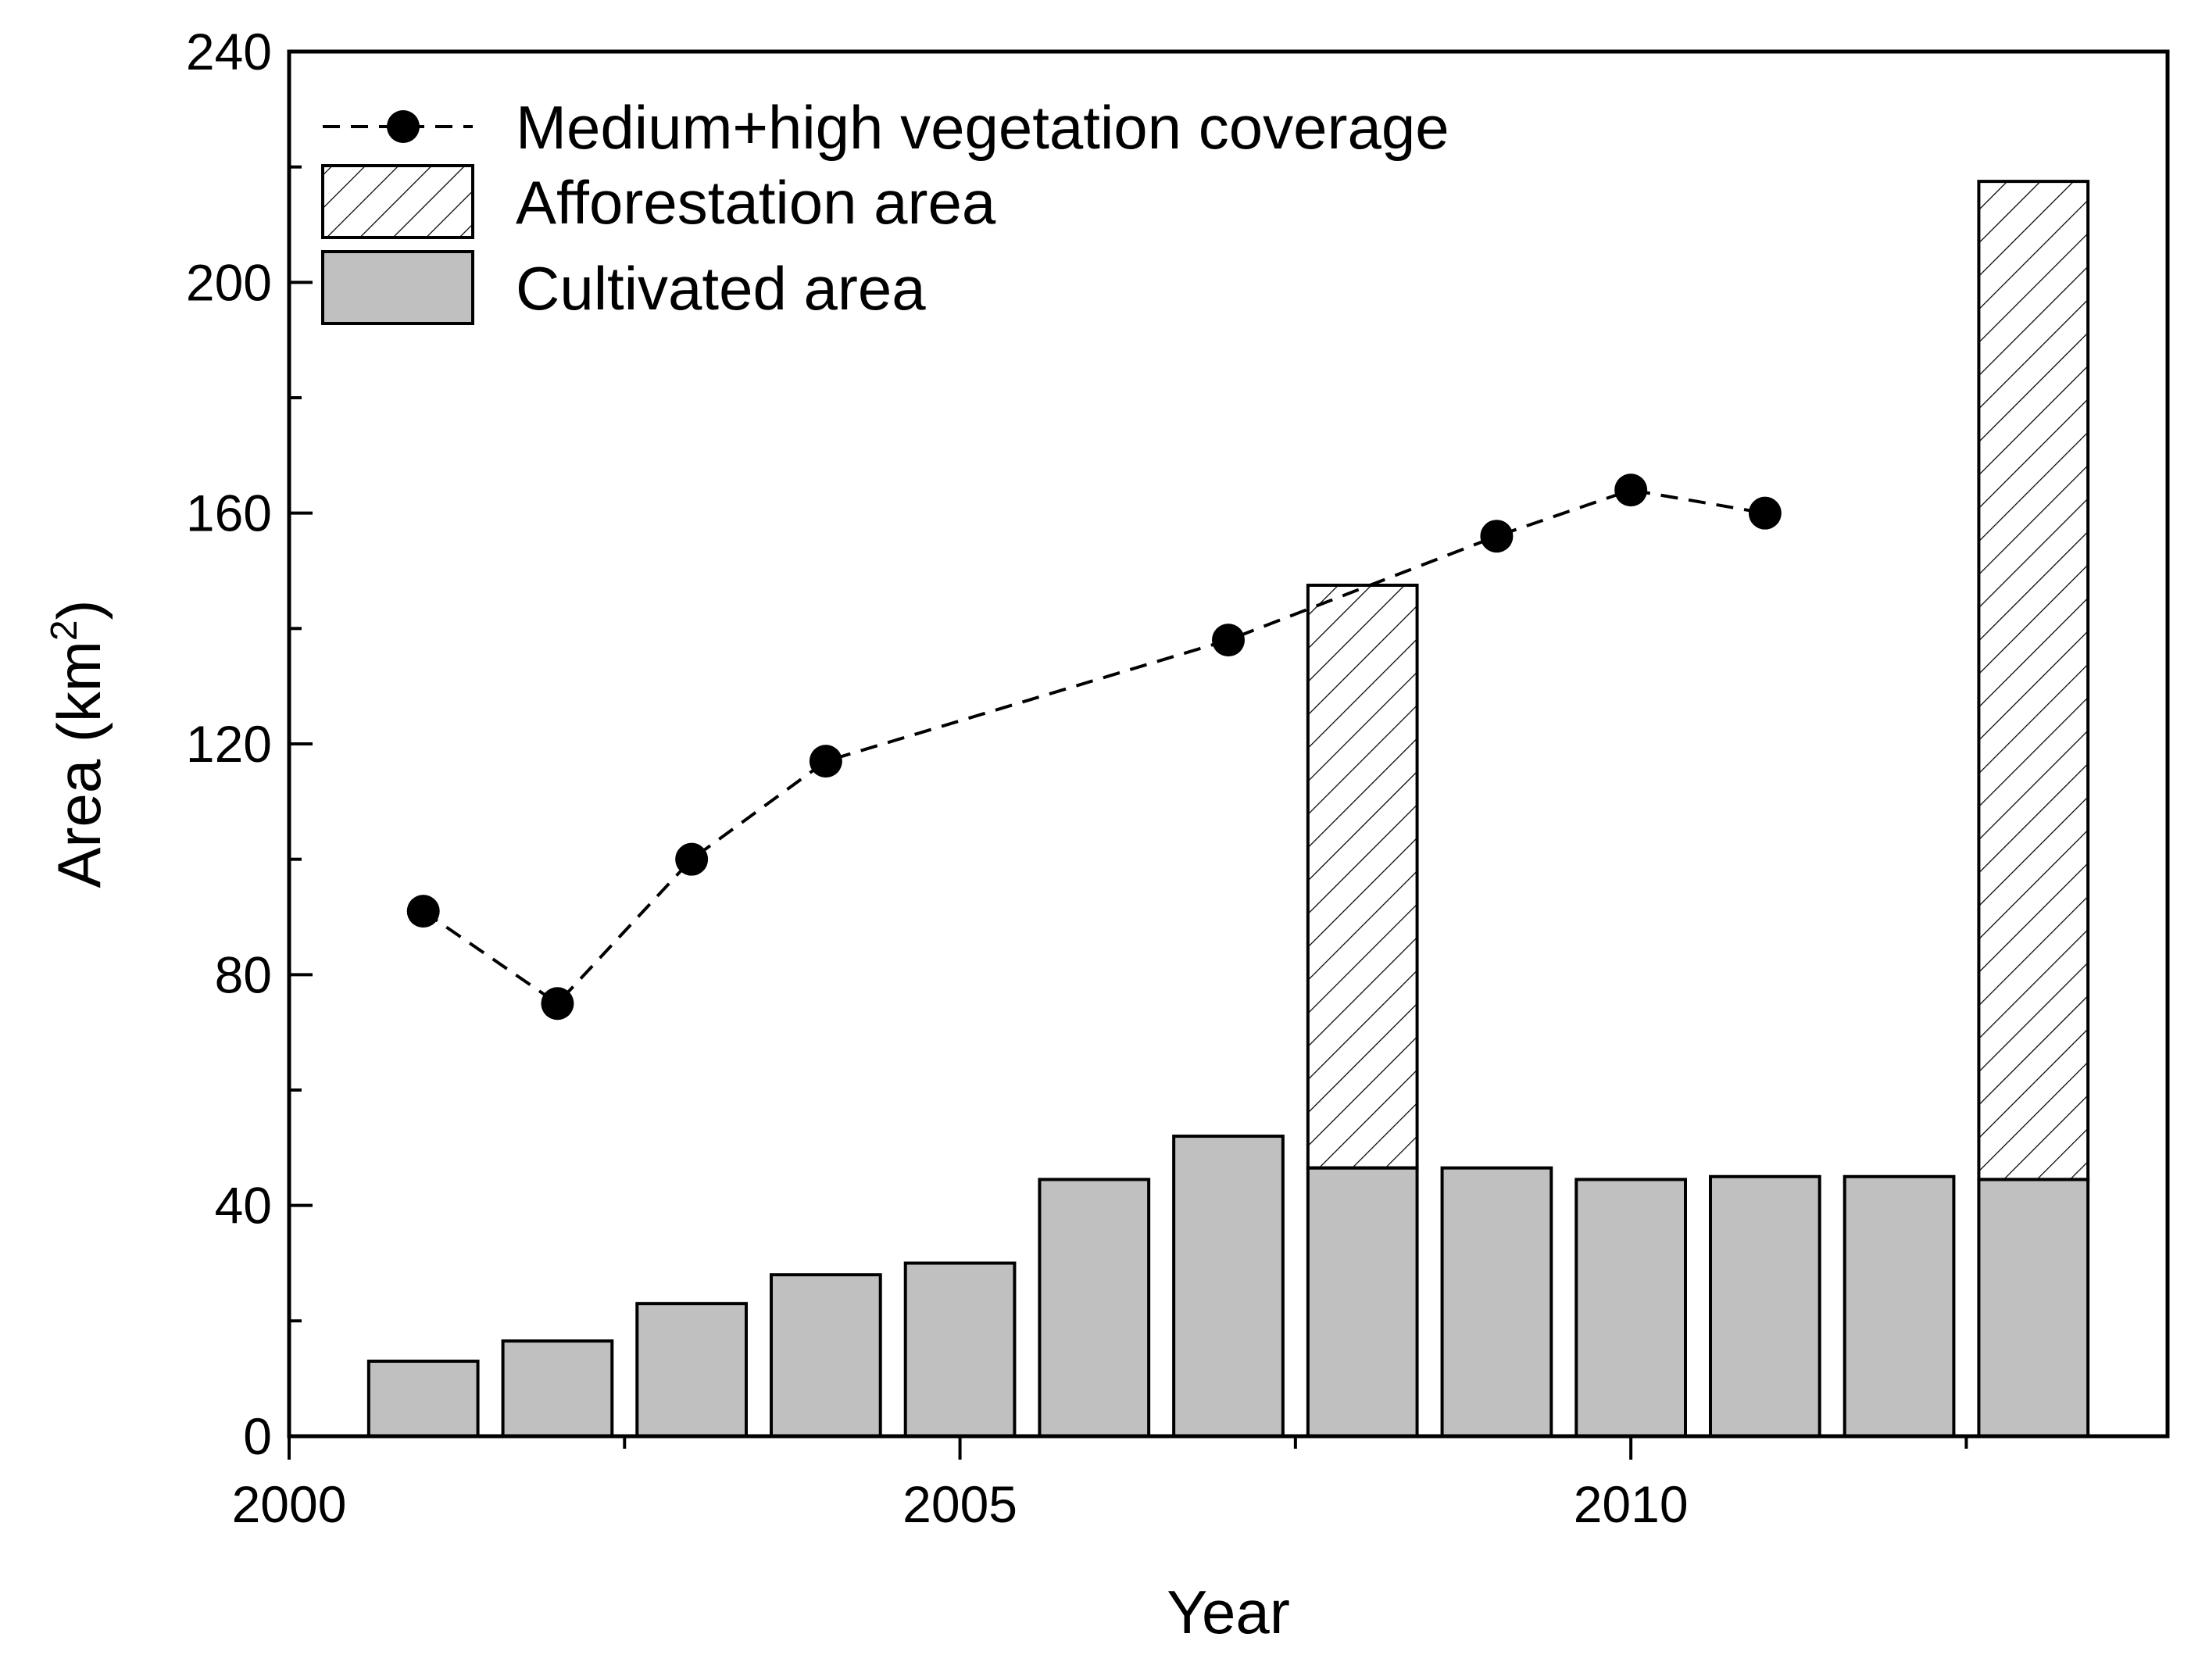 The image size is (2191, 1680). Describe the element at coordinates (982, 127) in the screenshot. I see `legend-label-vegetation: Medium+high vegetation coverage` at that location.